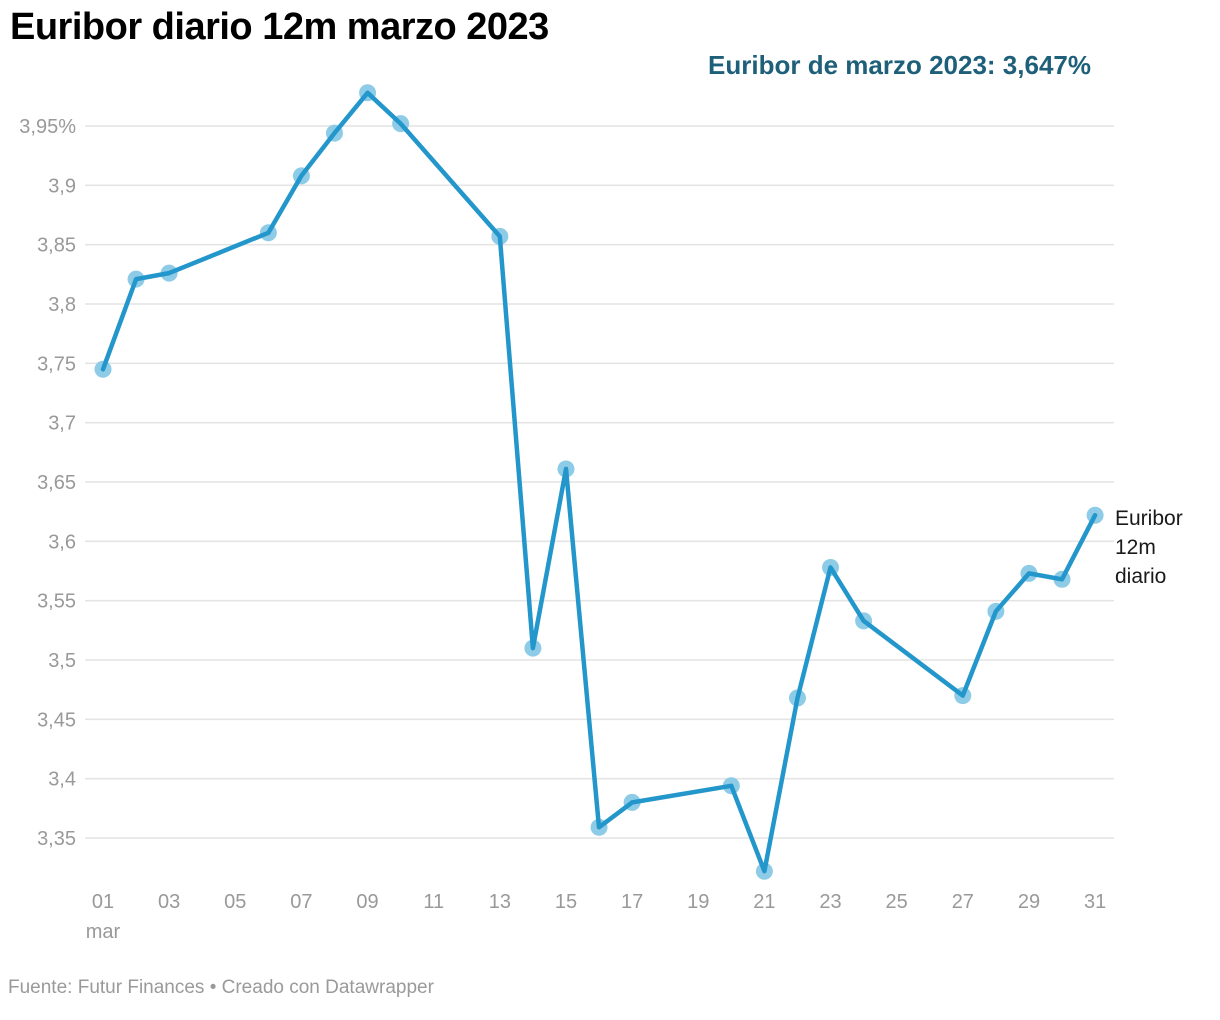  What do you see at coordinates (897, 902) in the screenshot?
I see `x-axis-tick-label: 25` at bounding box center [897, 902].